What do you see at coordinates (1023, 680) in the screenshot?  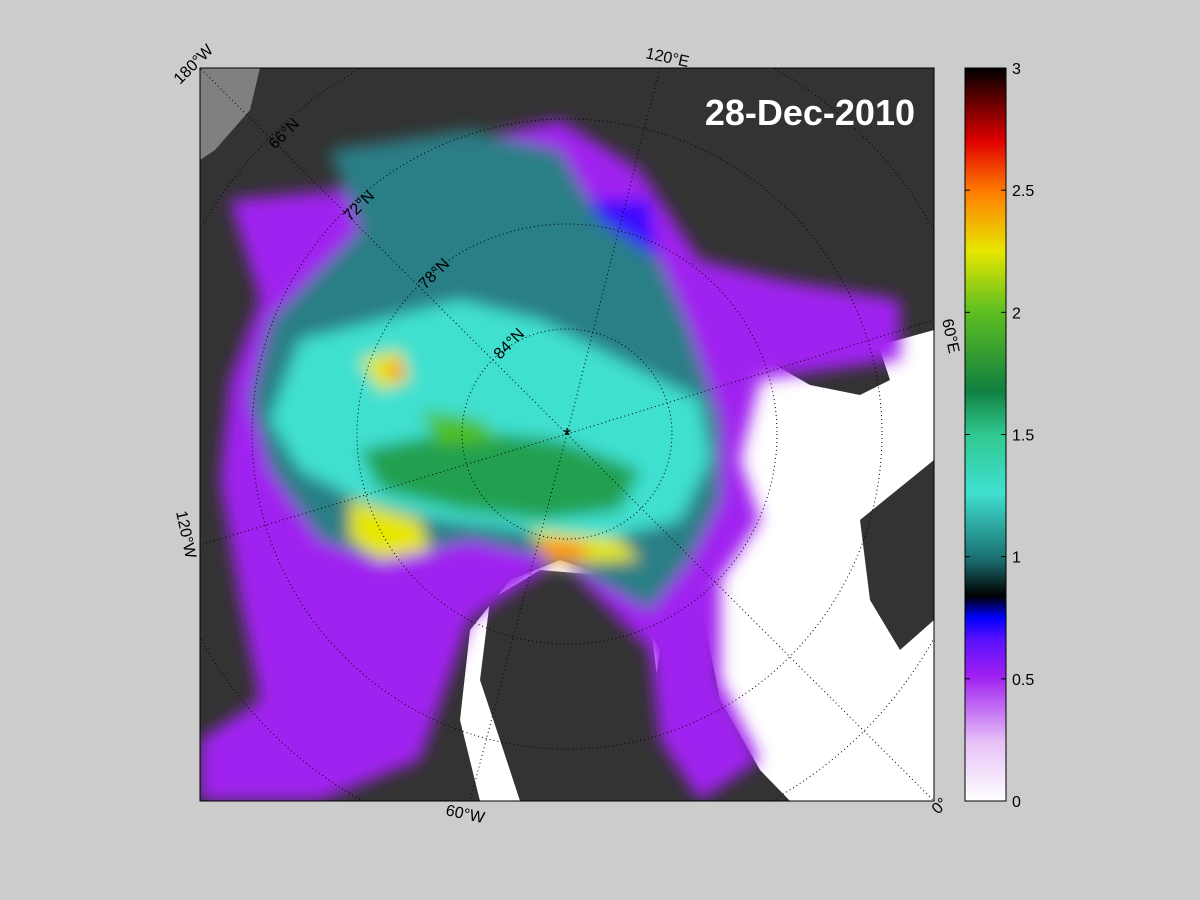 I see `colorbar-tick-label: 0.5` at bounding box center [1023, 680].